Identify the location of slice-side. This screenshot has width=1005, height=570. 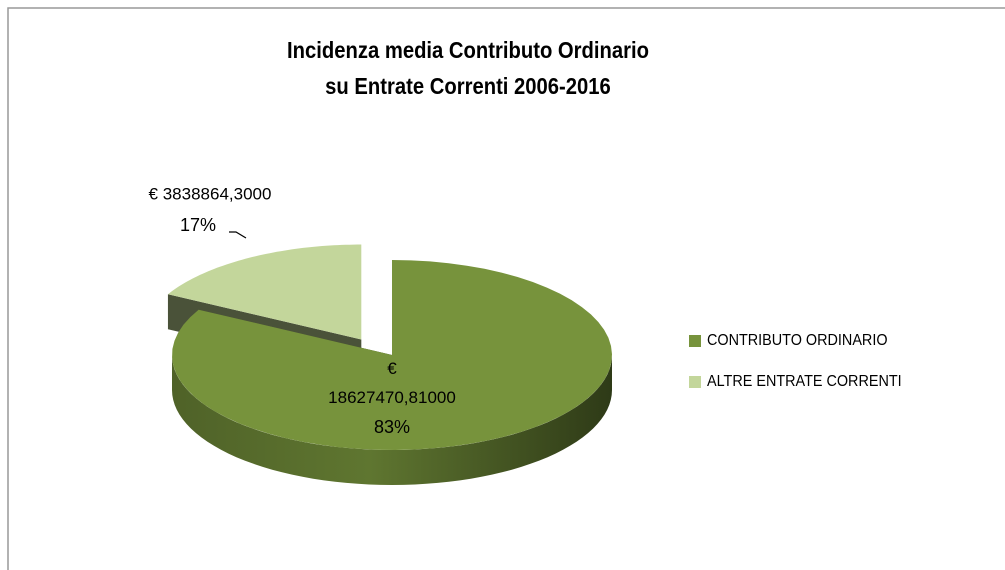
(392, 420).